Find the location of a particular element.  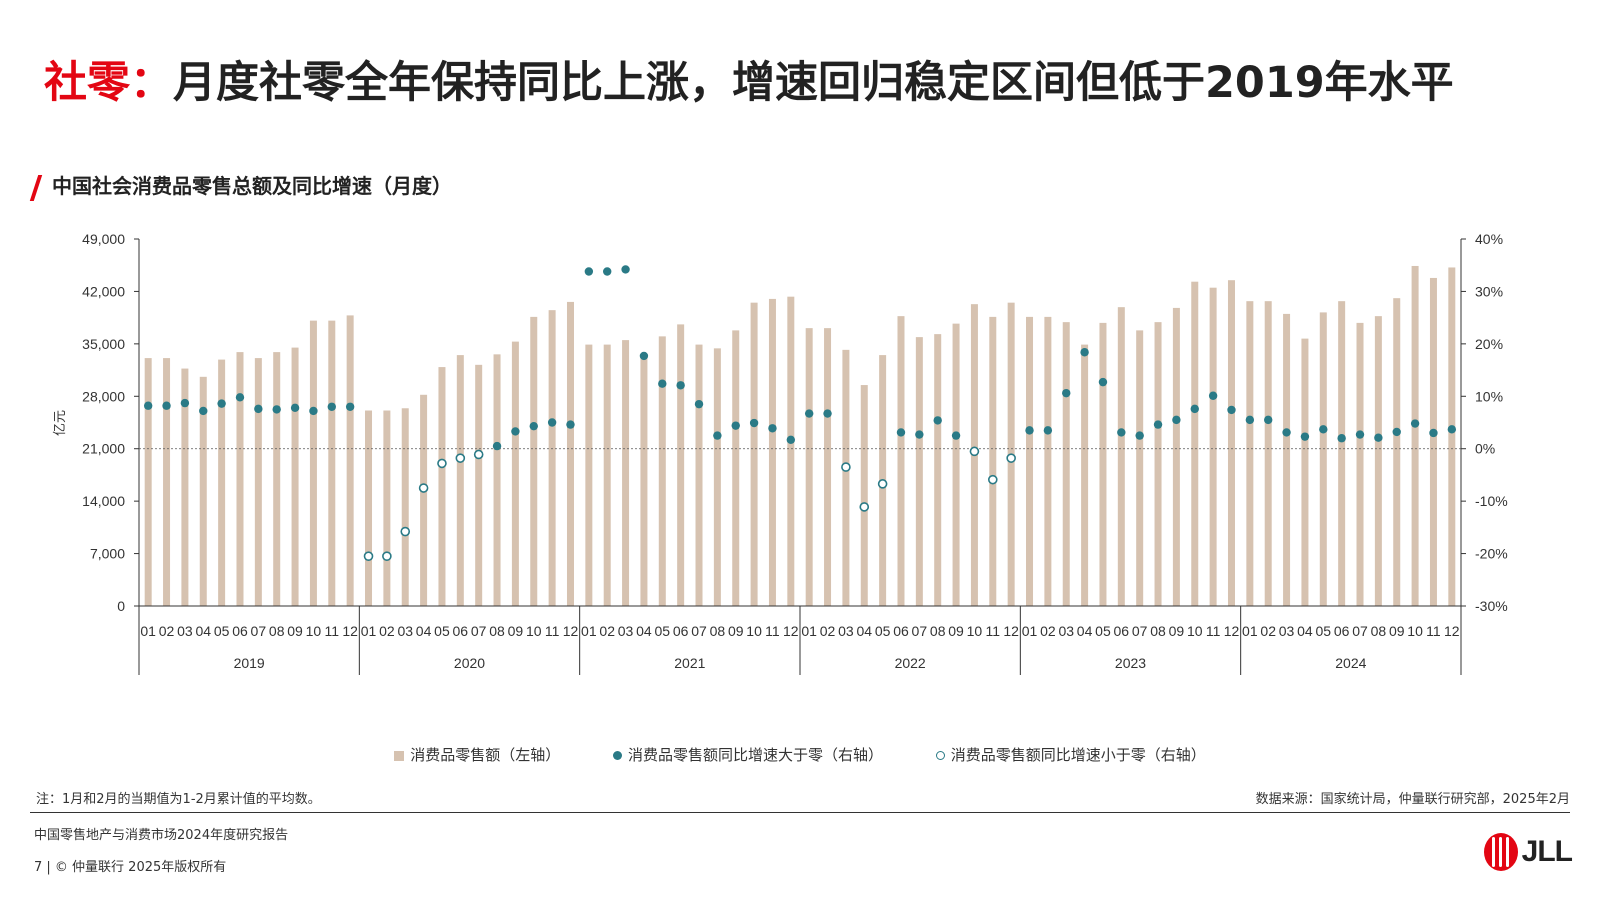

title-text: 月度社零全年保持同比上涨，增速回归稳定区间但低于2019年水平 is located at coordinates (813, 83).